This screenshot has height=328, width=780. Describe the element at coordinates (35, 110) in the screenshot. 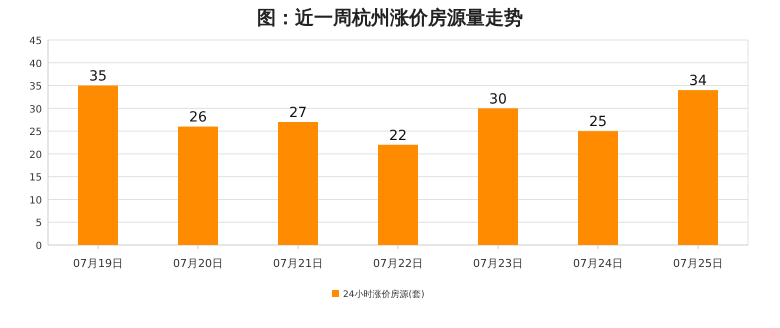

I see `y-tick-label: 30` at that location.